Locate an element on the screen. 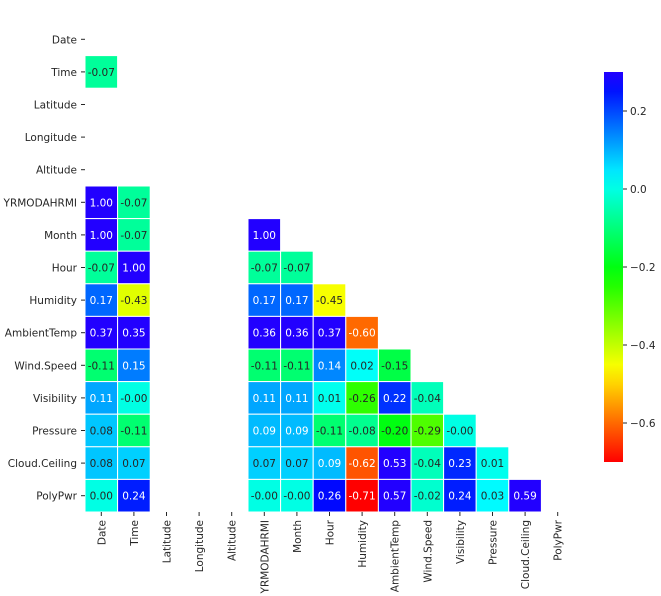 This screenshot has width=661, height=596. colorbar-tick-label: −0.2 is located at coordinates (643, 268).